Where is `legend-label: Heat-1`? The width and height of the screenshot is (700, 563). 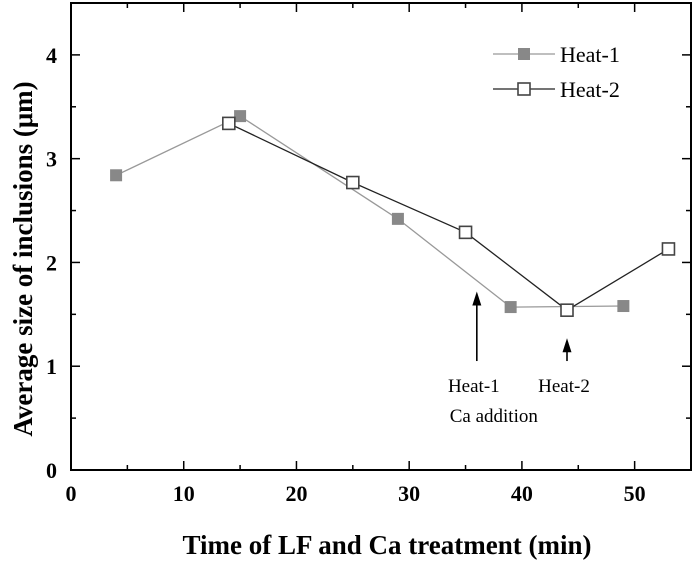
legend-label: Heat-1 is located at coordinates (590, 54).